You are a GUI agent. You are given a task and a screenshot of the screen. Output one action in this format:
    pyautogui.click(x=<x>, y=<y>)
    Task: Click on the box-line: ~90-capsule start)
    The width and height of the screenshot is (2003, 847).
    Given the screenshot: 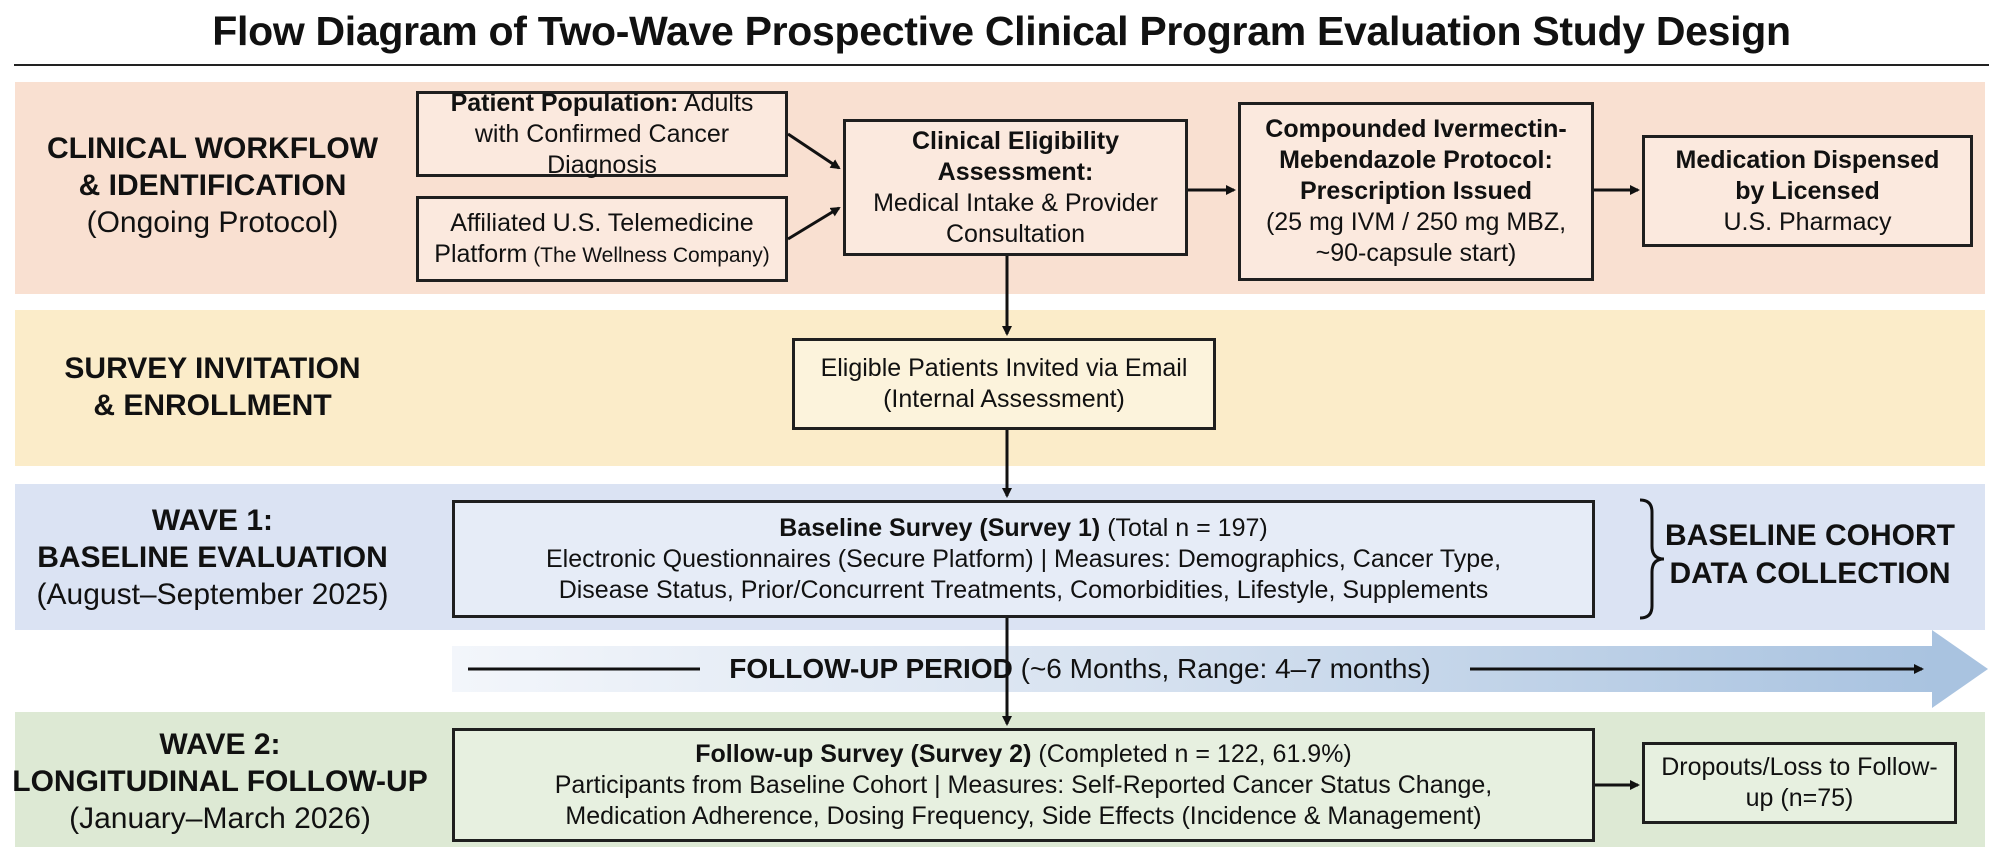 What is the action you would take?
    pyautogui.click(x=1416, y=253)
    